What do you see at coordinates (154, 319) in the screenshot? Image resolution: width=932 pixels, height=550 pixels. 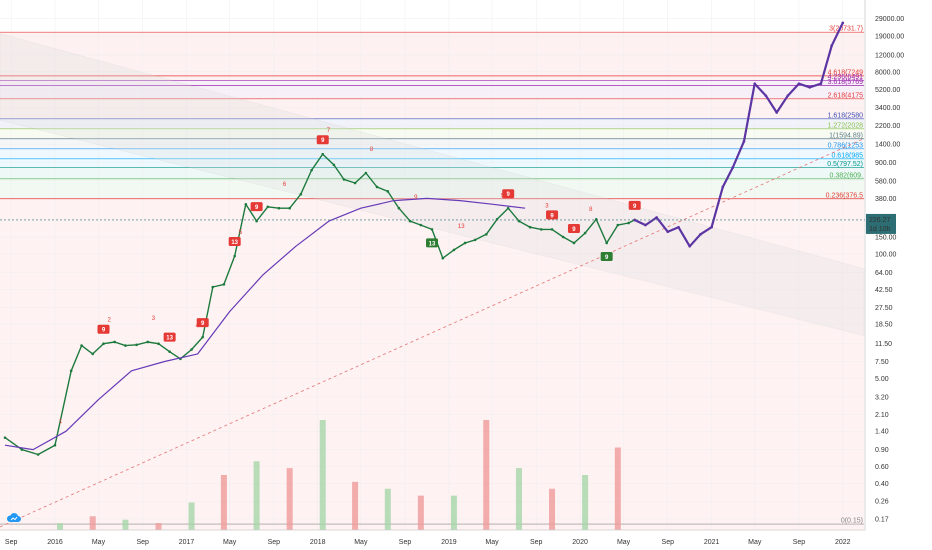 I see `td-count: 3` at bounding box center [154, 319].